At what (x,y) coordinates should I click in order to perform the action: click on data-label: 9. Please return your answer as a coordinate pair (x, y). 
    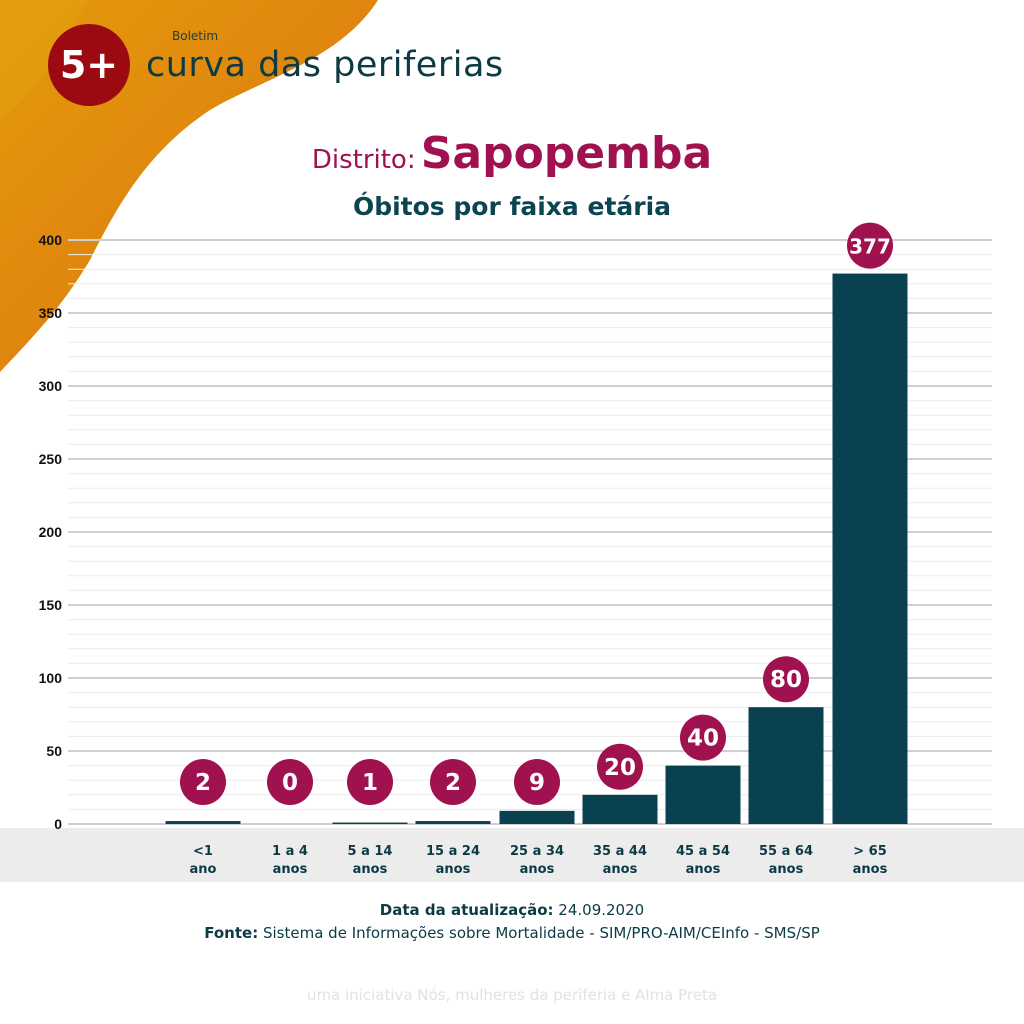
    Looking at the image, I should click on (537, 783).